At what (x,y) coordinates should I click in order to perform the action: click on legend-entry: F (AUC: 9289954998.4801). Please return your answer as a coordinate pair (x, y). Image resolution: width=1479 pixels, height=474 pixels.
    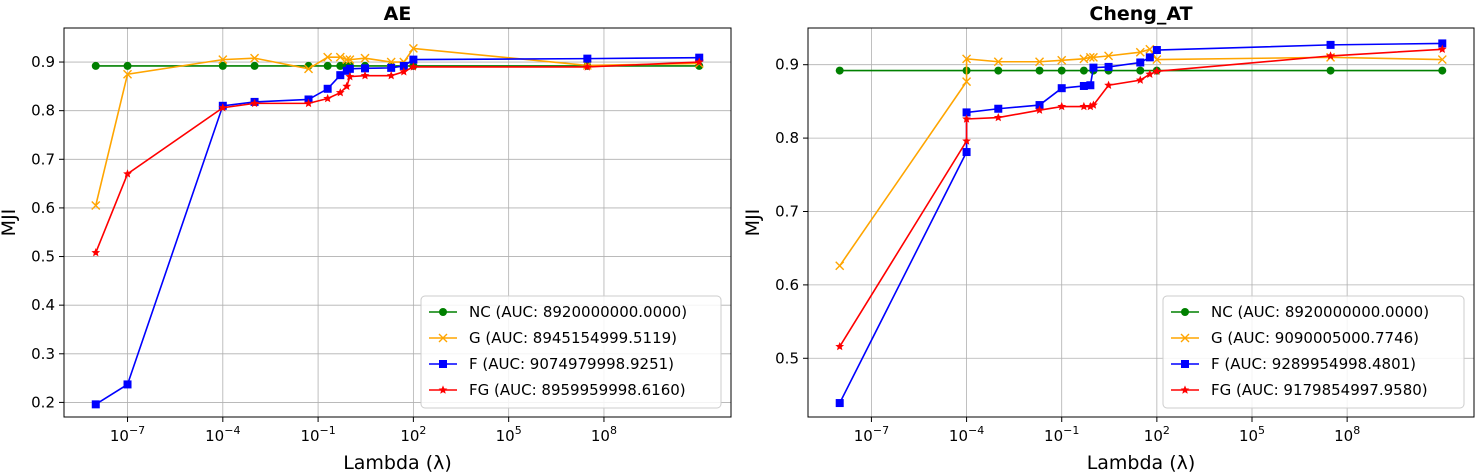
    Looking at the image, I should click on (1293, 364).